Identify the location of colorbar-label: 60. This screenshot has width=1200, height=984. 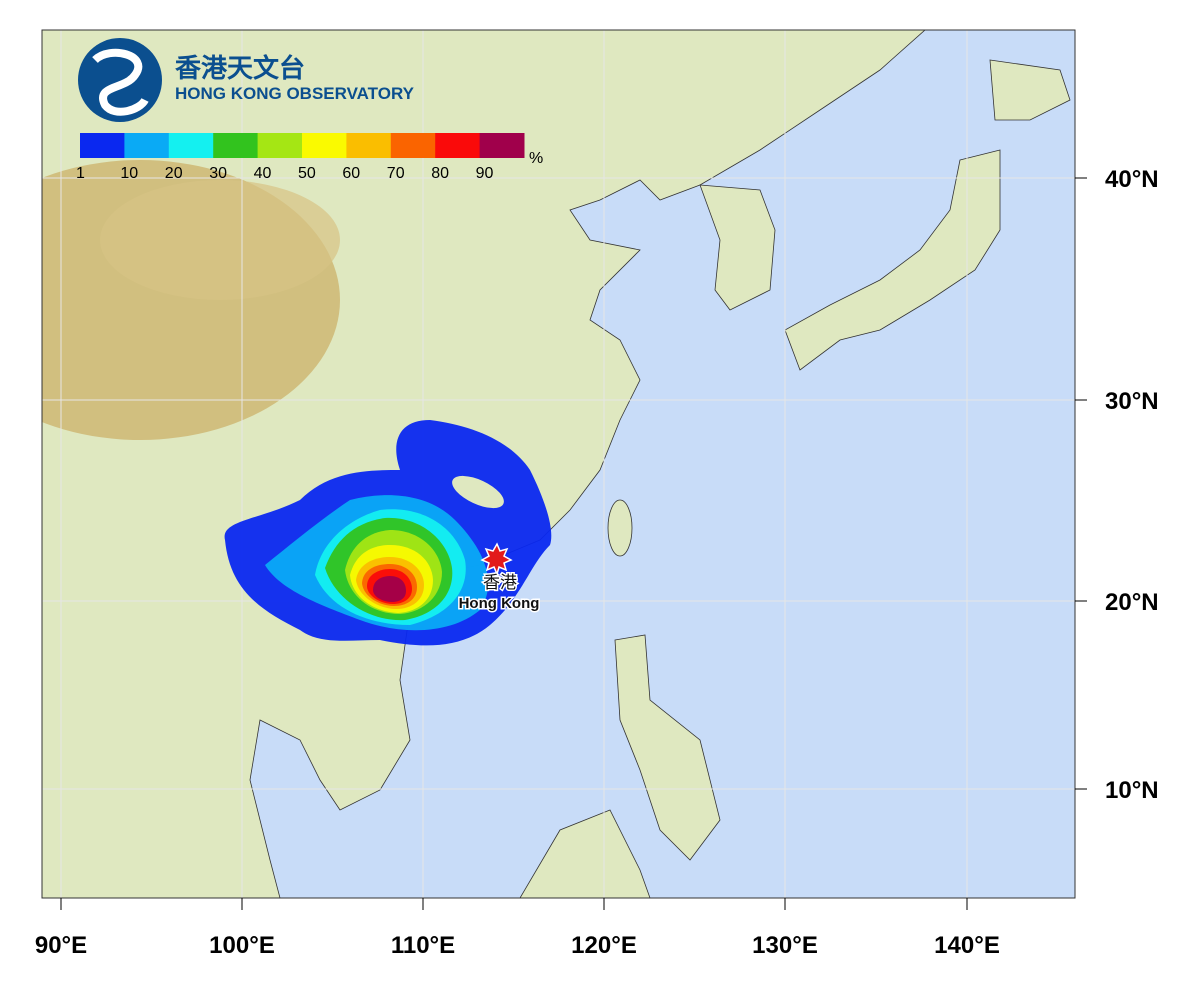
(351, 173).